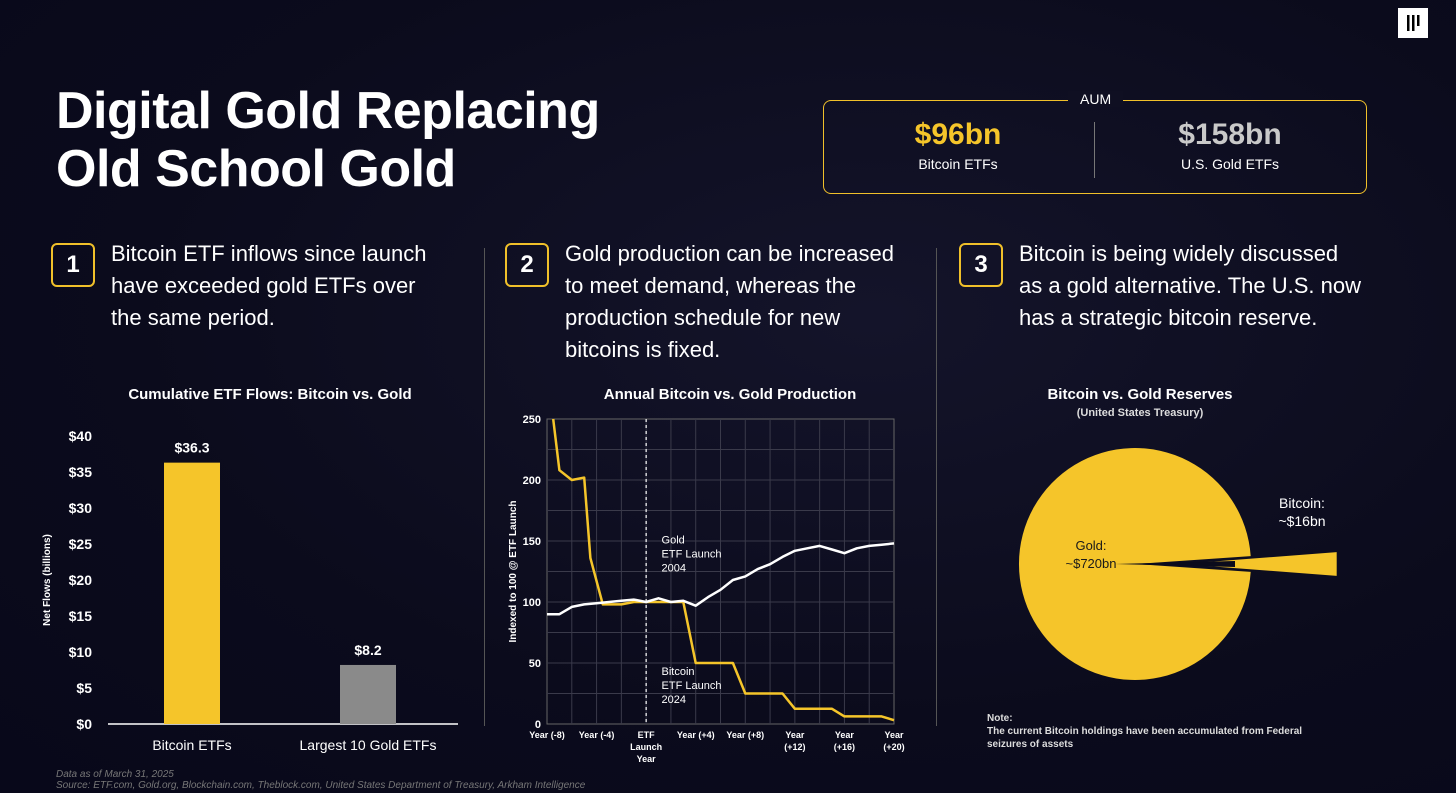 The image size is (1456, 793). I want to click on point-line: Bitcoin is being widely discussed, so click(1179, 253).